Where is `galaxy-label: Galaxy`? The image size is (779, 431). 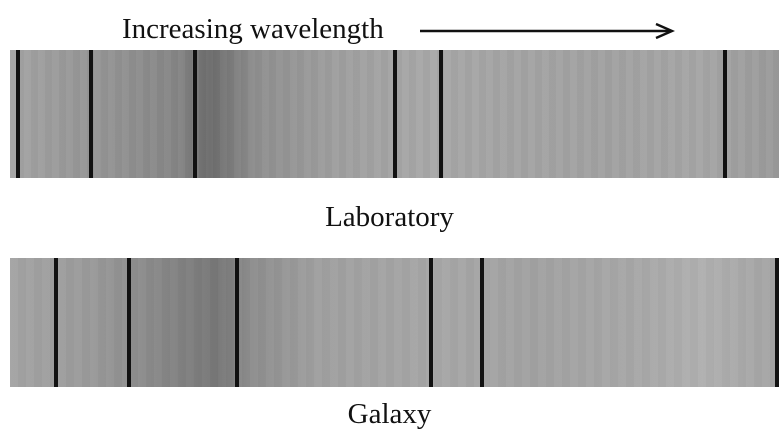 galaxy-label: Galaxy is located at coordinates (389, 414).